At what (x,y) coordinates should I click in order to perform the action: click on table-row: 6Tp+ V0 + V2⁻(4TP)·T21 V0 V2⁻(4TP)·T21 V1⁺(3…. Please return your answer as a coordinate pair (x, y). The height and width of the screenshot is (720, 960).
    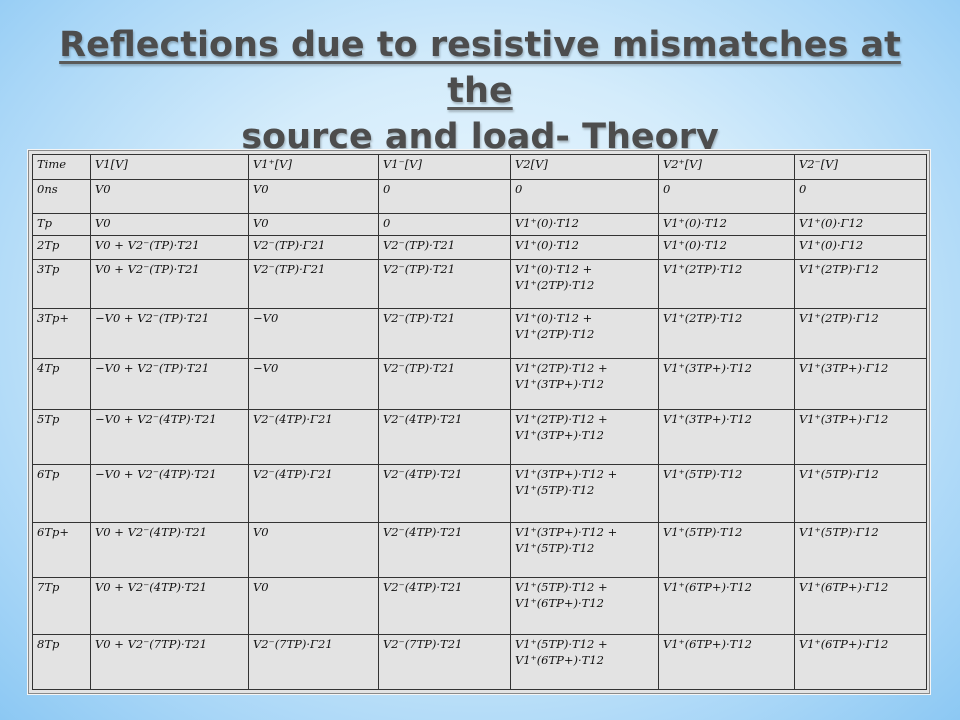
    Looking at the image, I should click on (479, 549).